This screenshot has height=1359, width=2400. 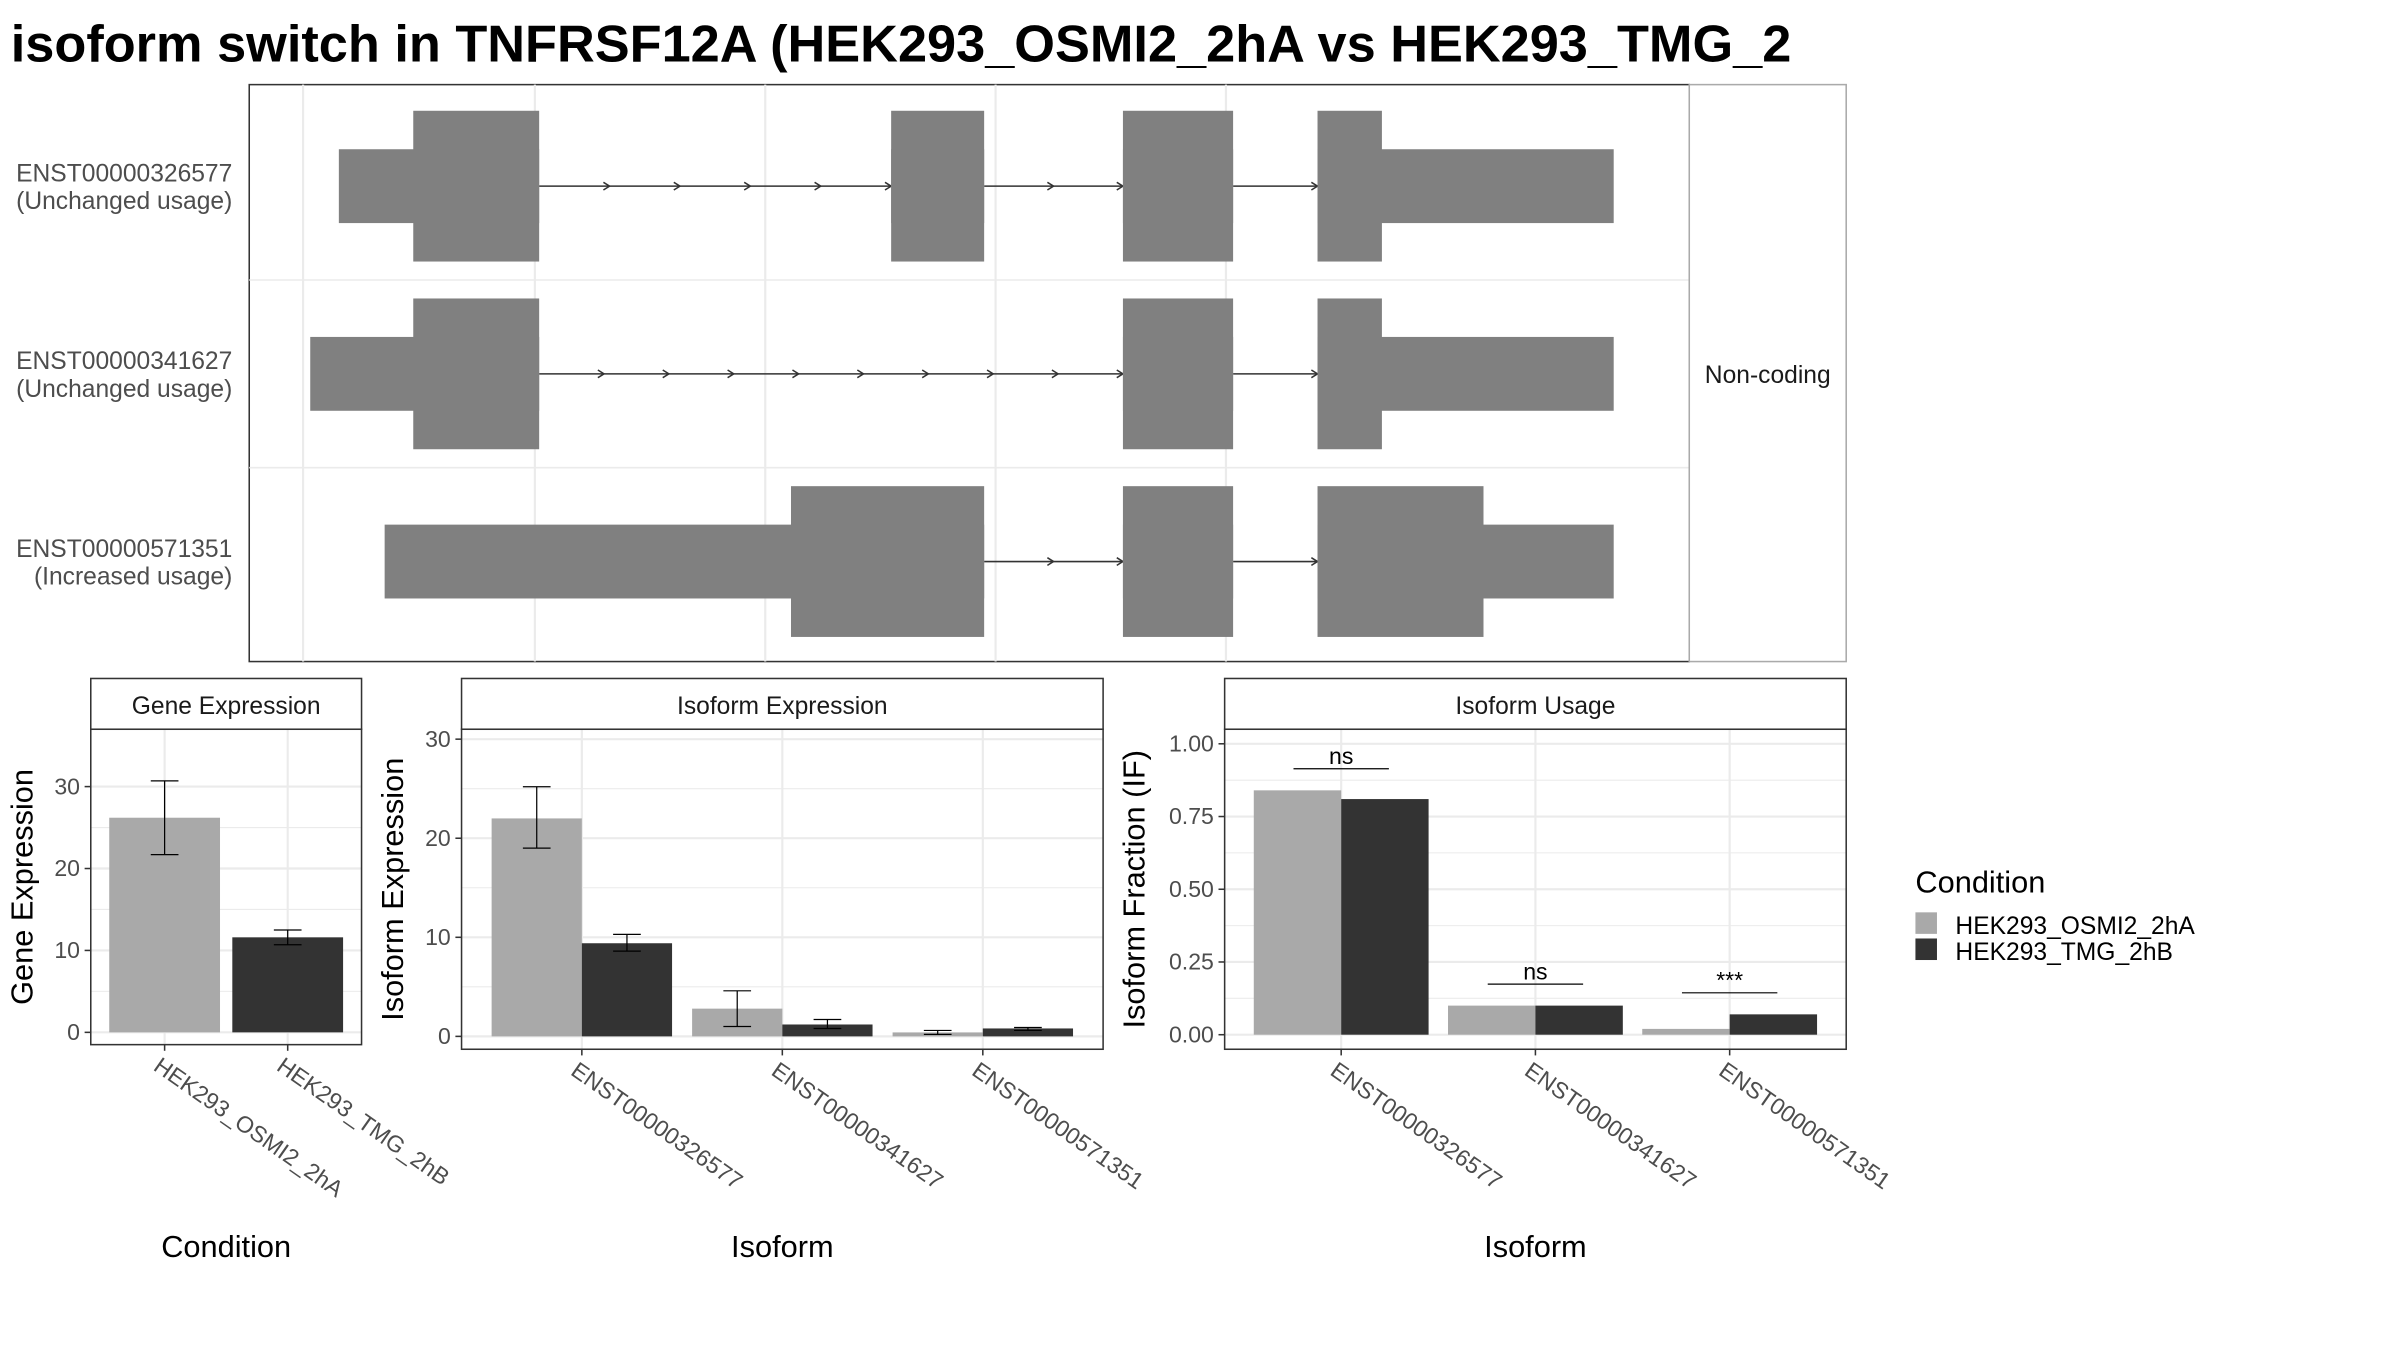 I want to click on y-tick-label: 0.25, so click(x=1191, y=962).